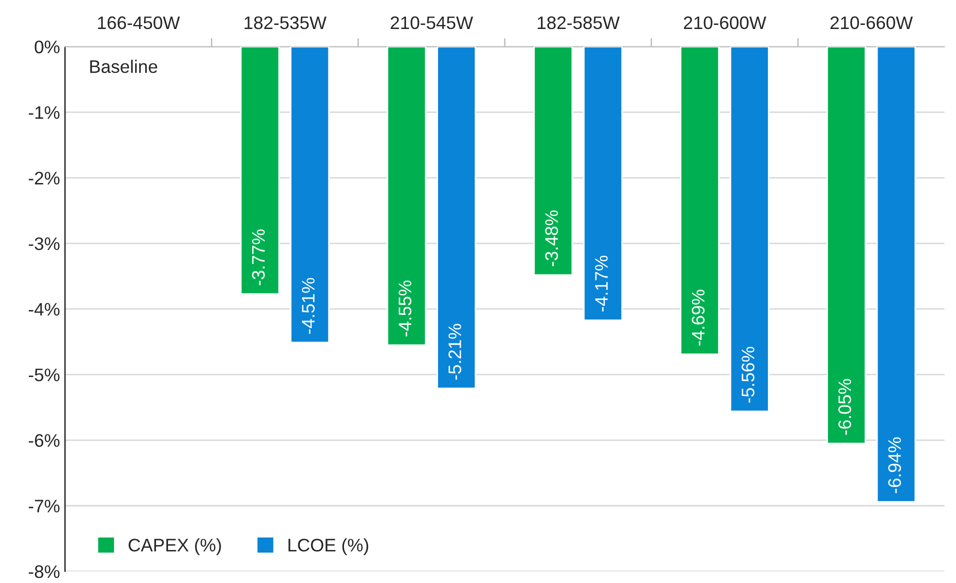 Image resolution: width=956 pixels, height=583 pixels. I want to click on x-tick-label: 182-585W, so click(579, 23).